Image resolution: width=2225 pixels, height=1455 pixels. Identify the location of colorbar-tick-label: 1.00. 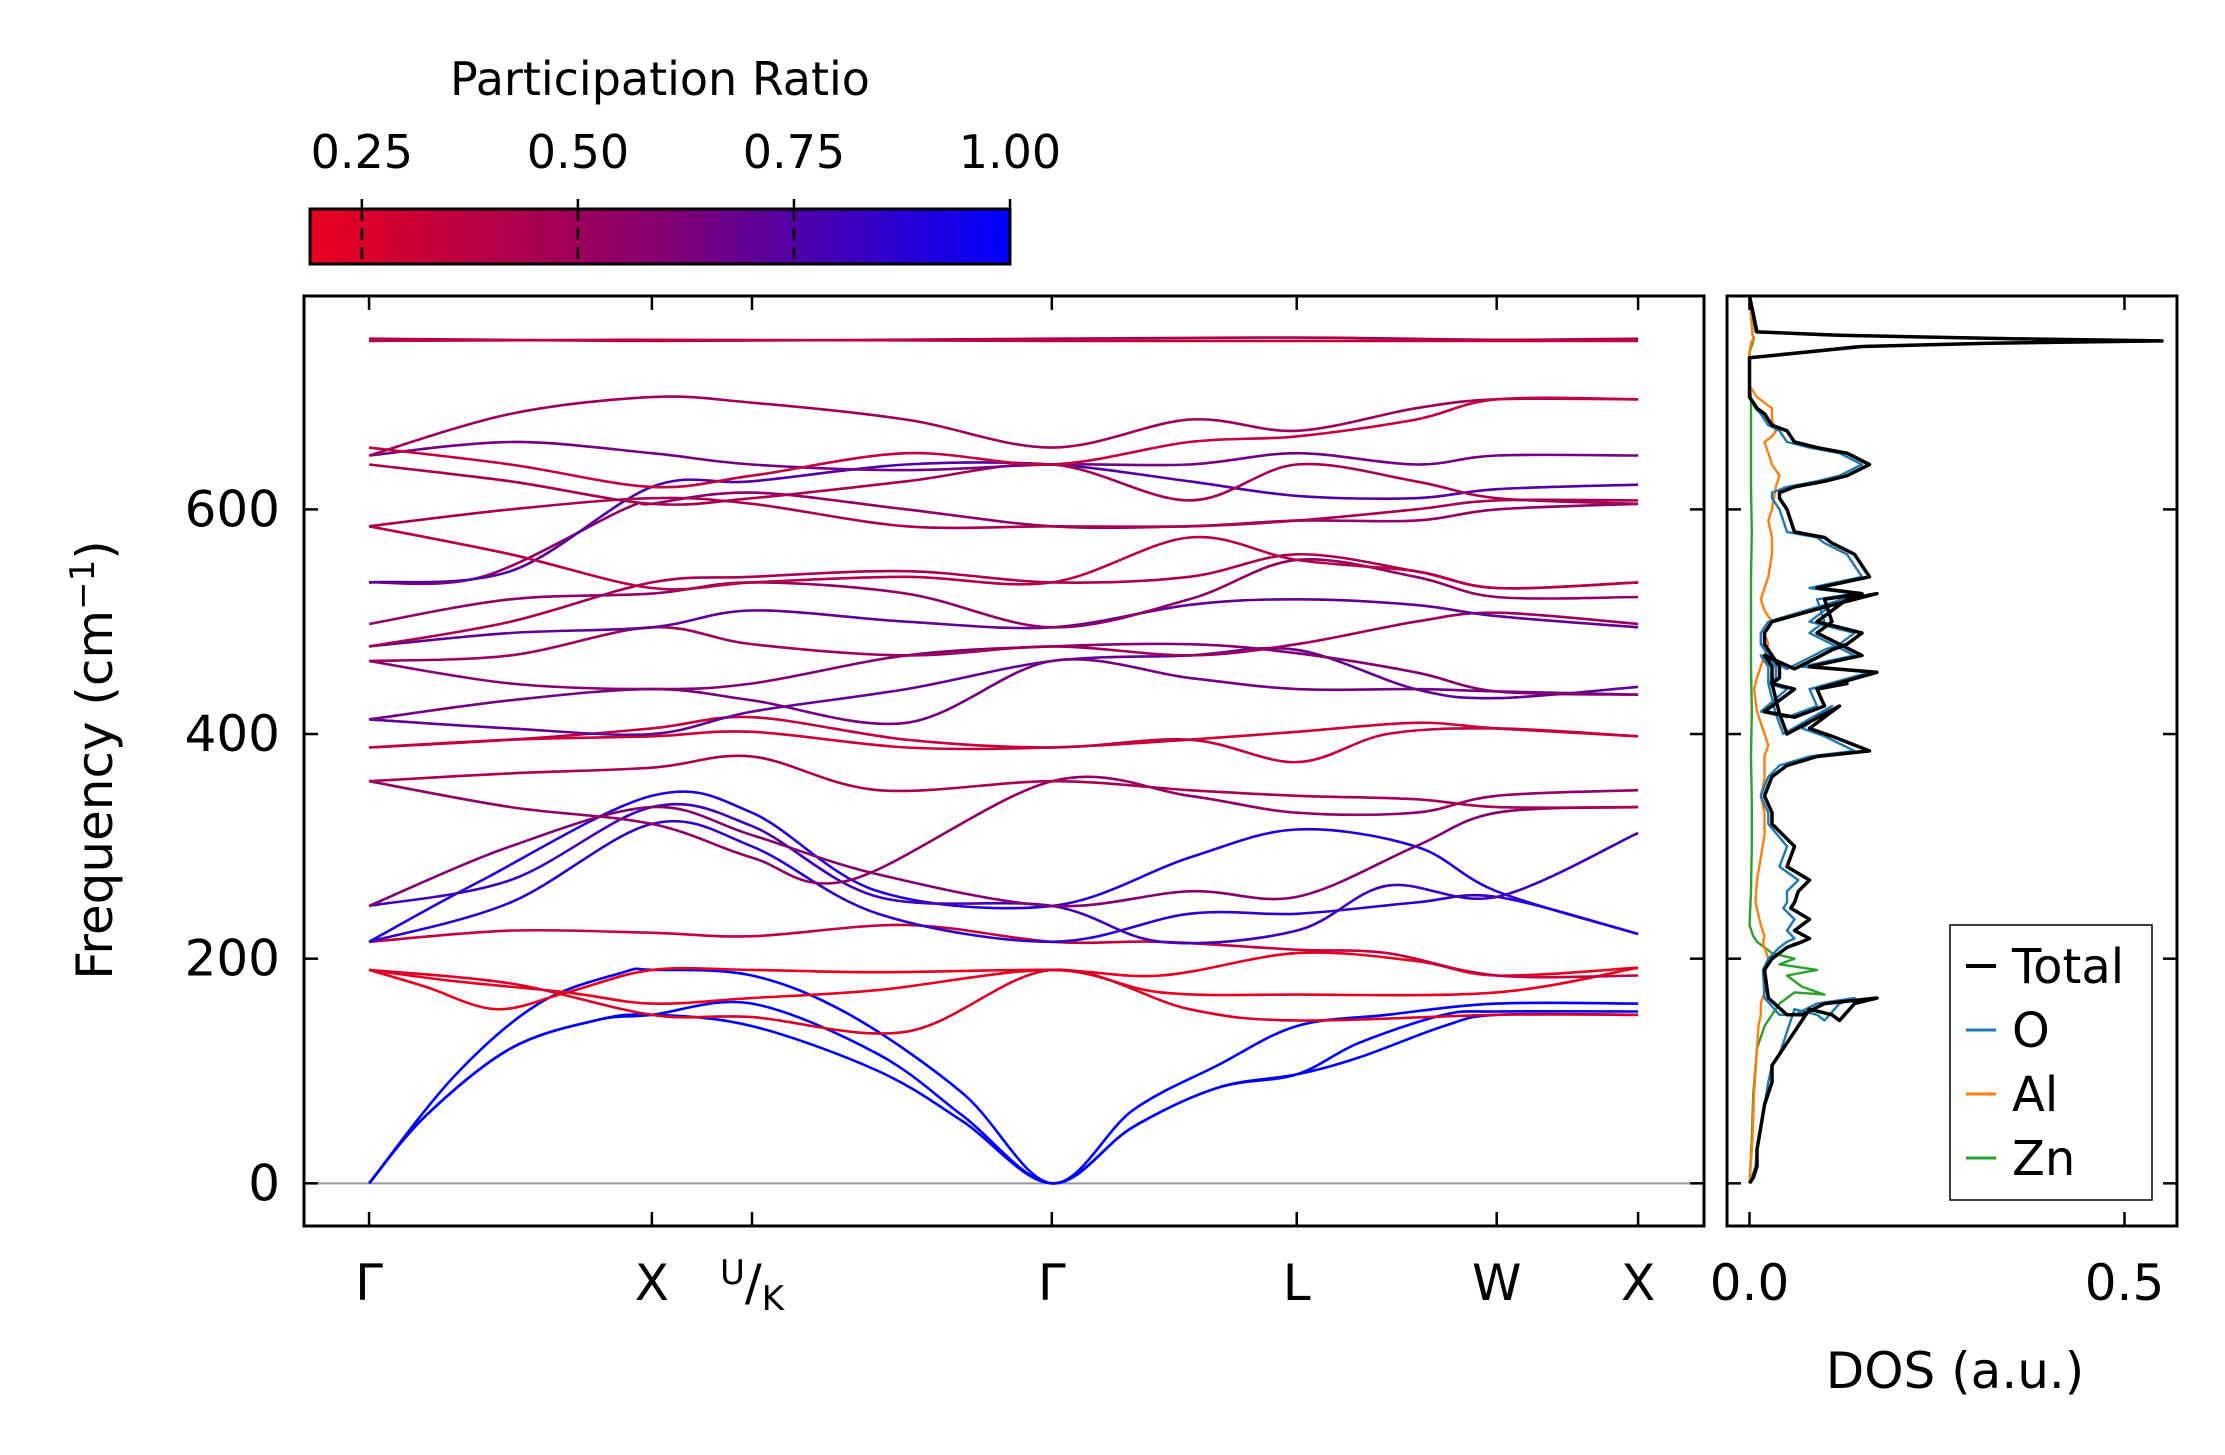
(1010, 152).